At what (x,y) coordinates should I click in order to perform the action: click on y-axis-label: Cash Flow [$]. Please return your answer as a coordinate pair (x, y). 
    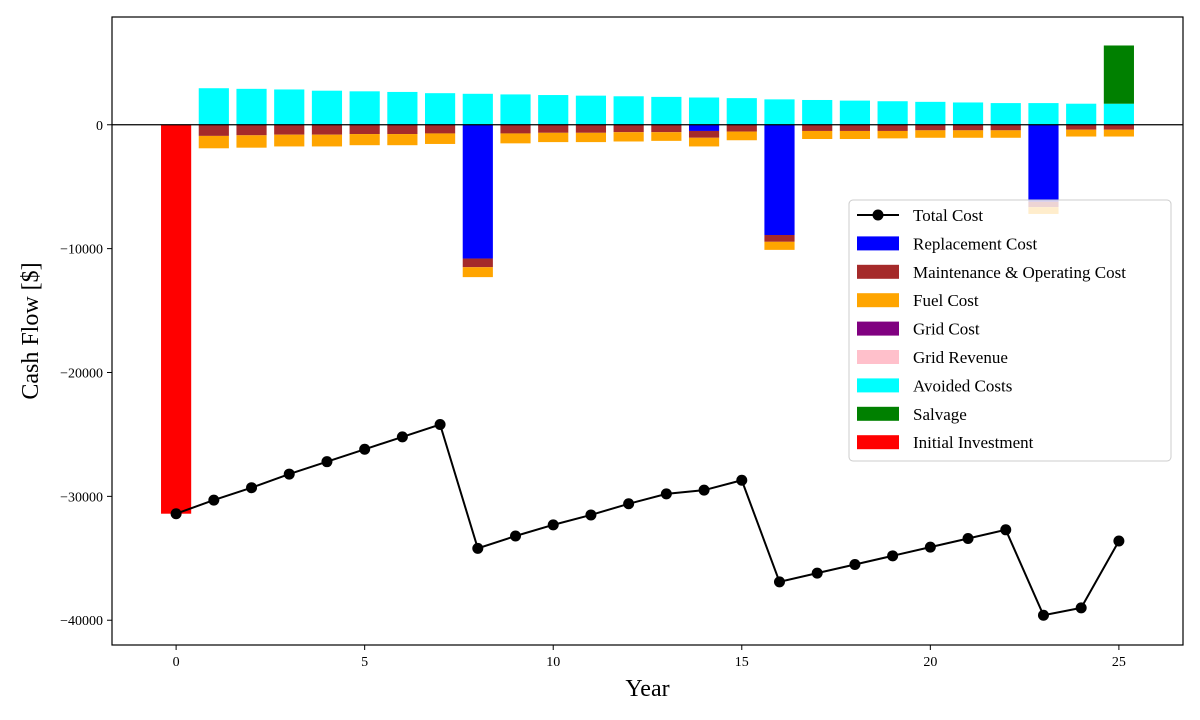
    Looking at the image, I should click on (31, 330).